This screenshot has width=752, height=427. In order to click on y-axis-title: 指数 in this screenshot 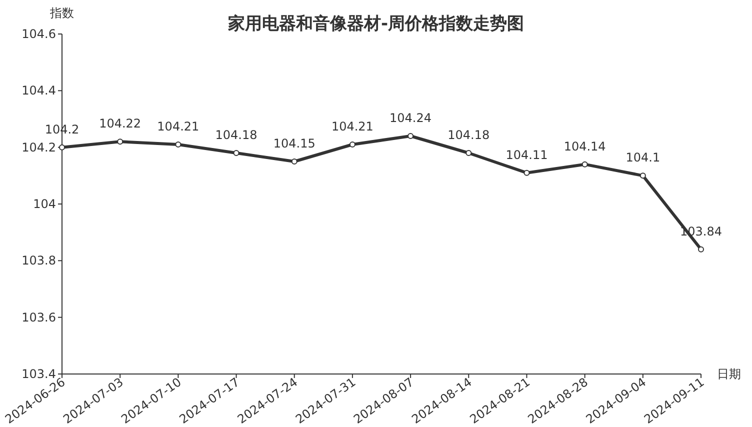, I will do `click(61, 13)`.